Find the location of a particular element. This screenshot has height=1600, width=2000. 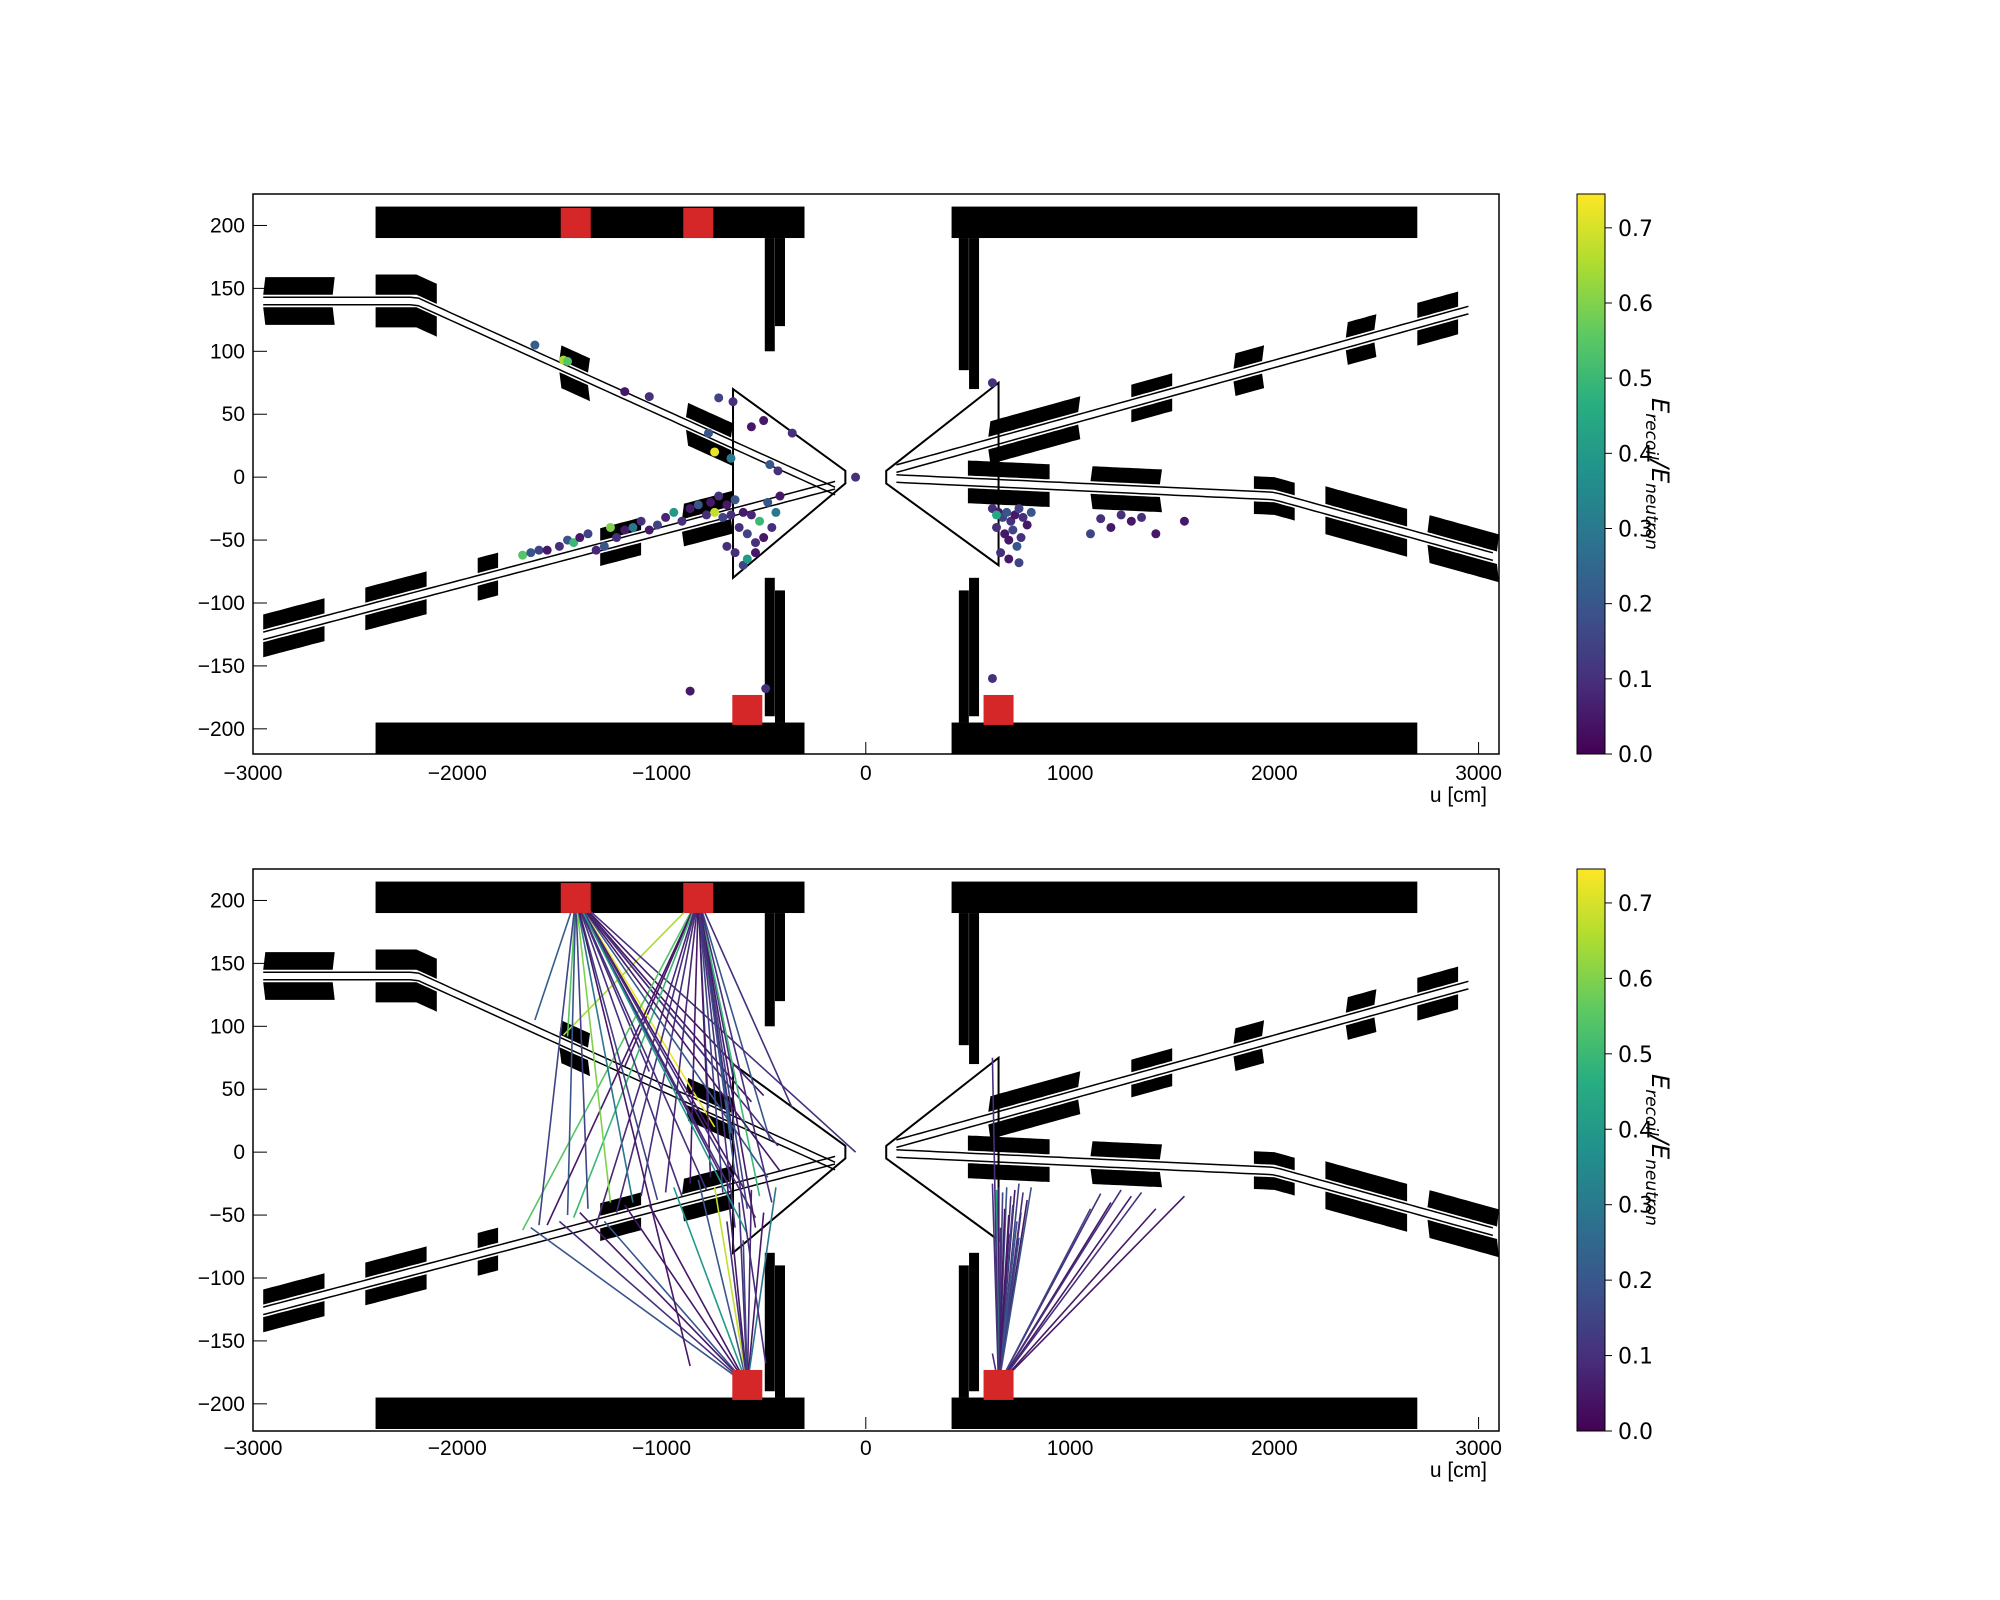

x-tick-label: −1000 is located at coordinates (661, 773).